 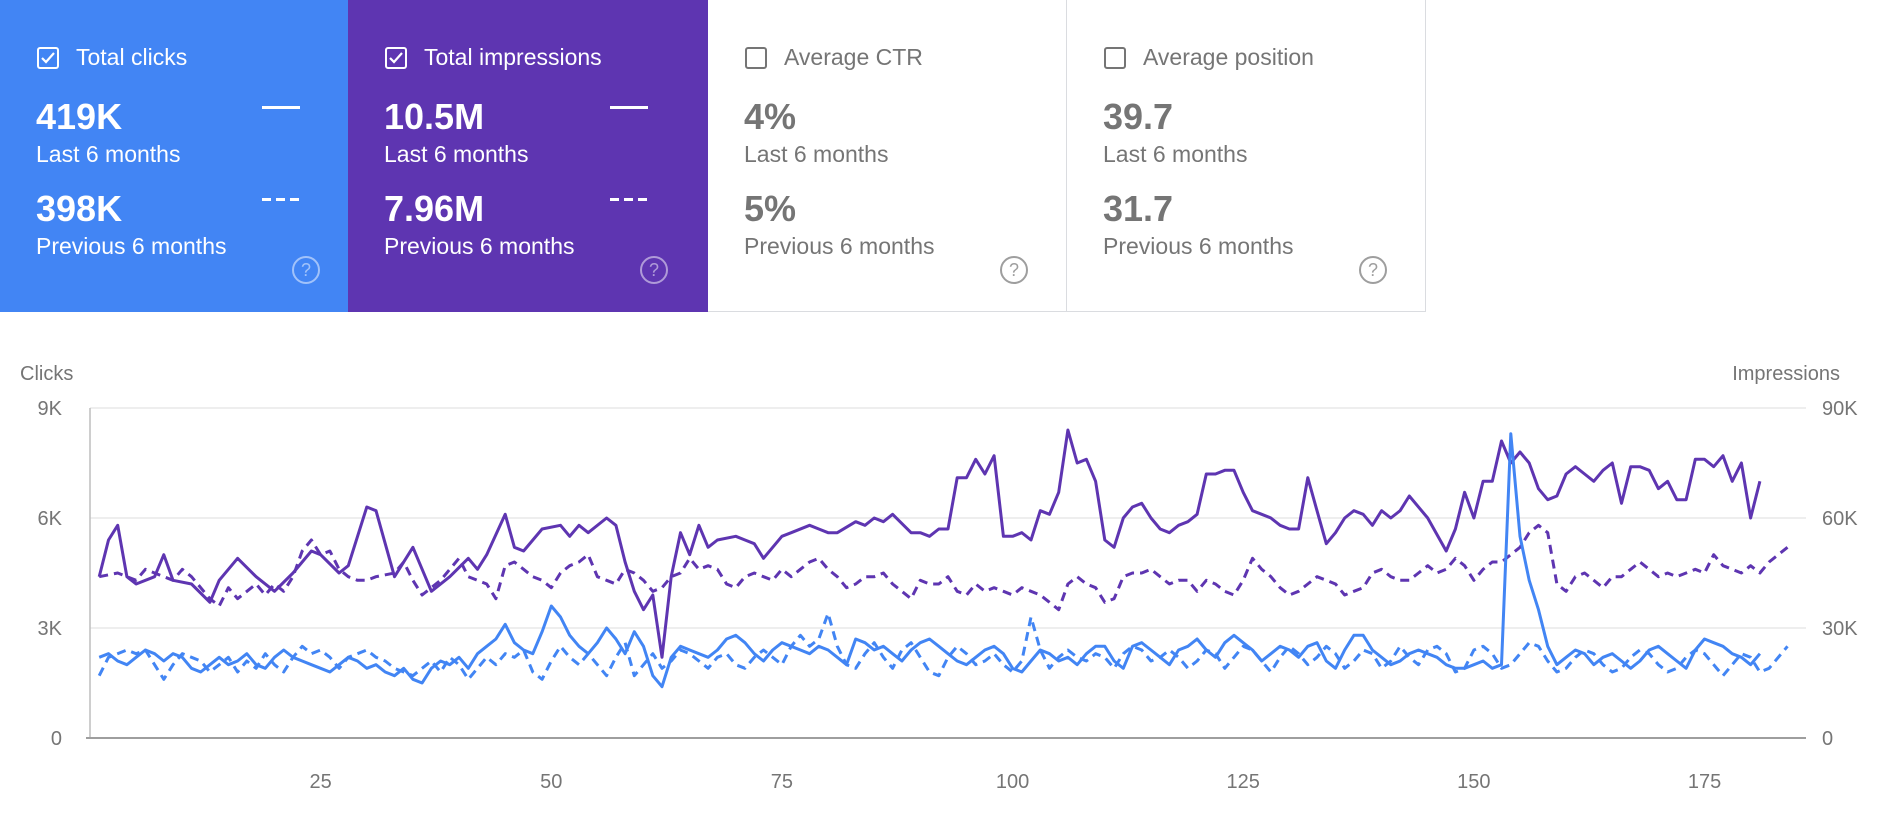 I want to click on current-value: 10.5M, so click(x=434, y=116).